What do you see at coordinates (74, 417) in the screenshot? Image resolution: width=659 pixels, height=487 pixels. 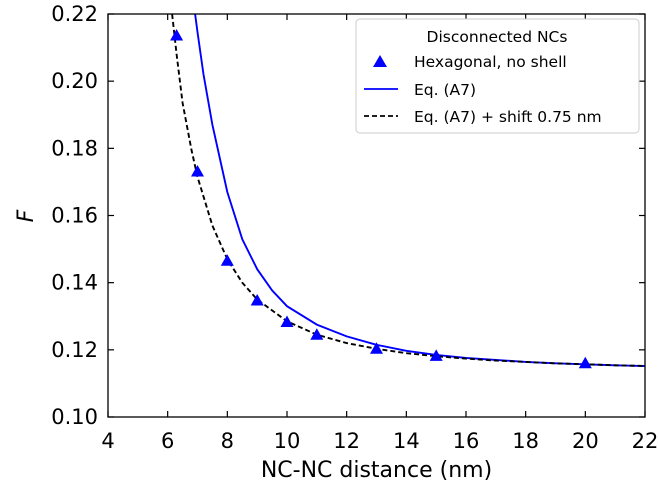 I see `y-tick-label: 0.10` at bounding box center [74, 417].